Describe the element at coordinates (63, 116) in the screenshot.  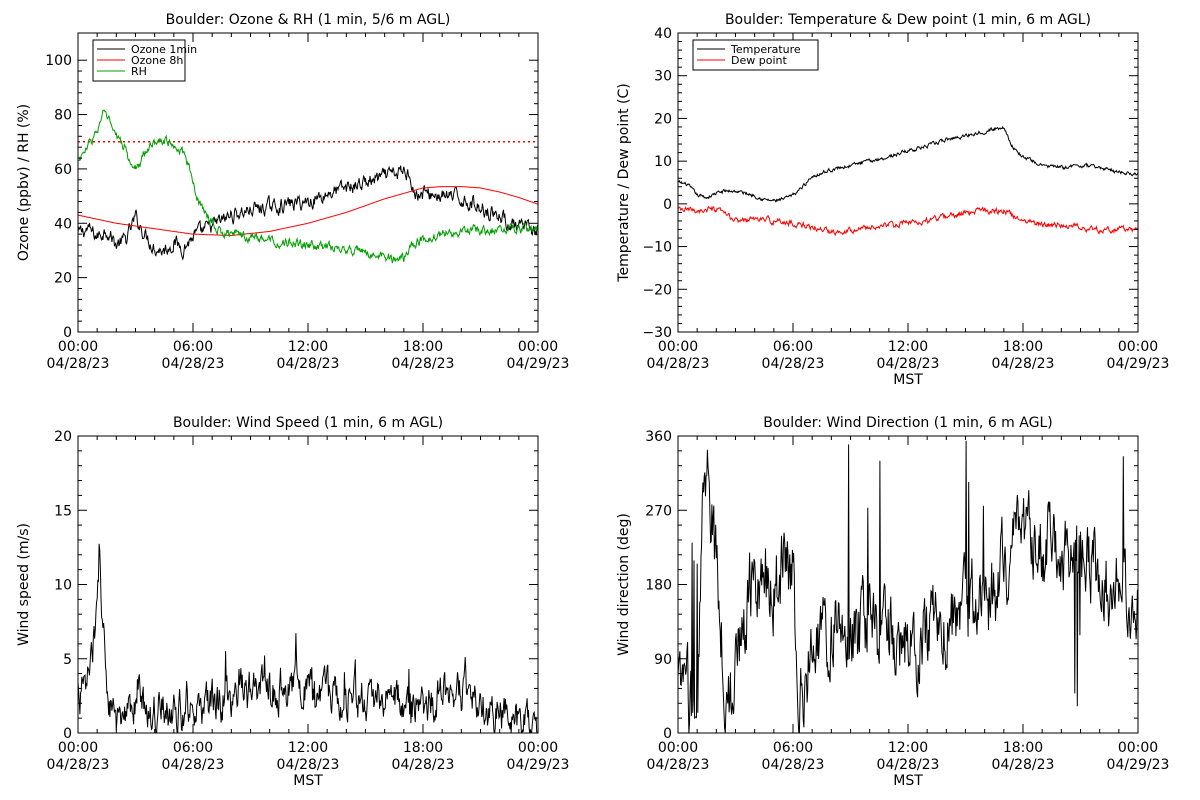
I see `y-tick-label: 80` at that location.